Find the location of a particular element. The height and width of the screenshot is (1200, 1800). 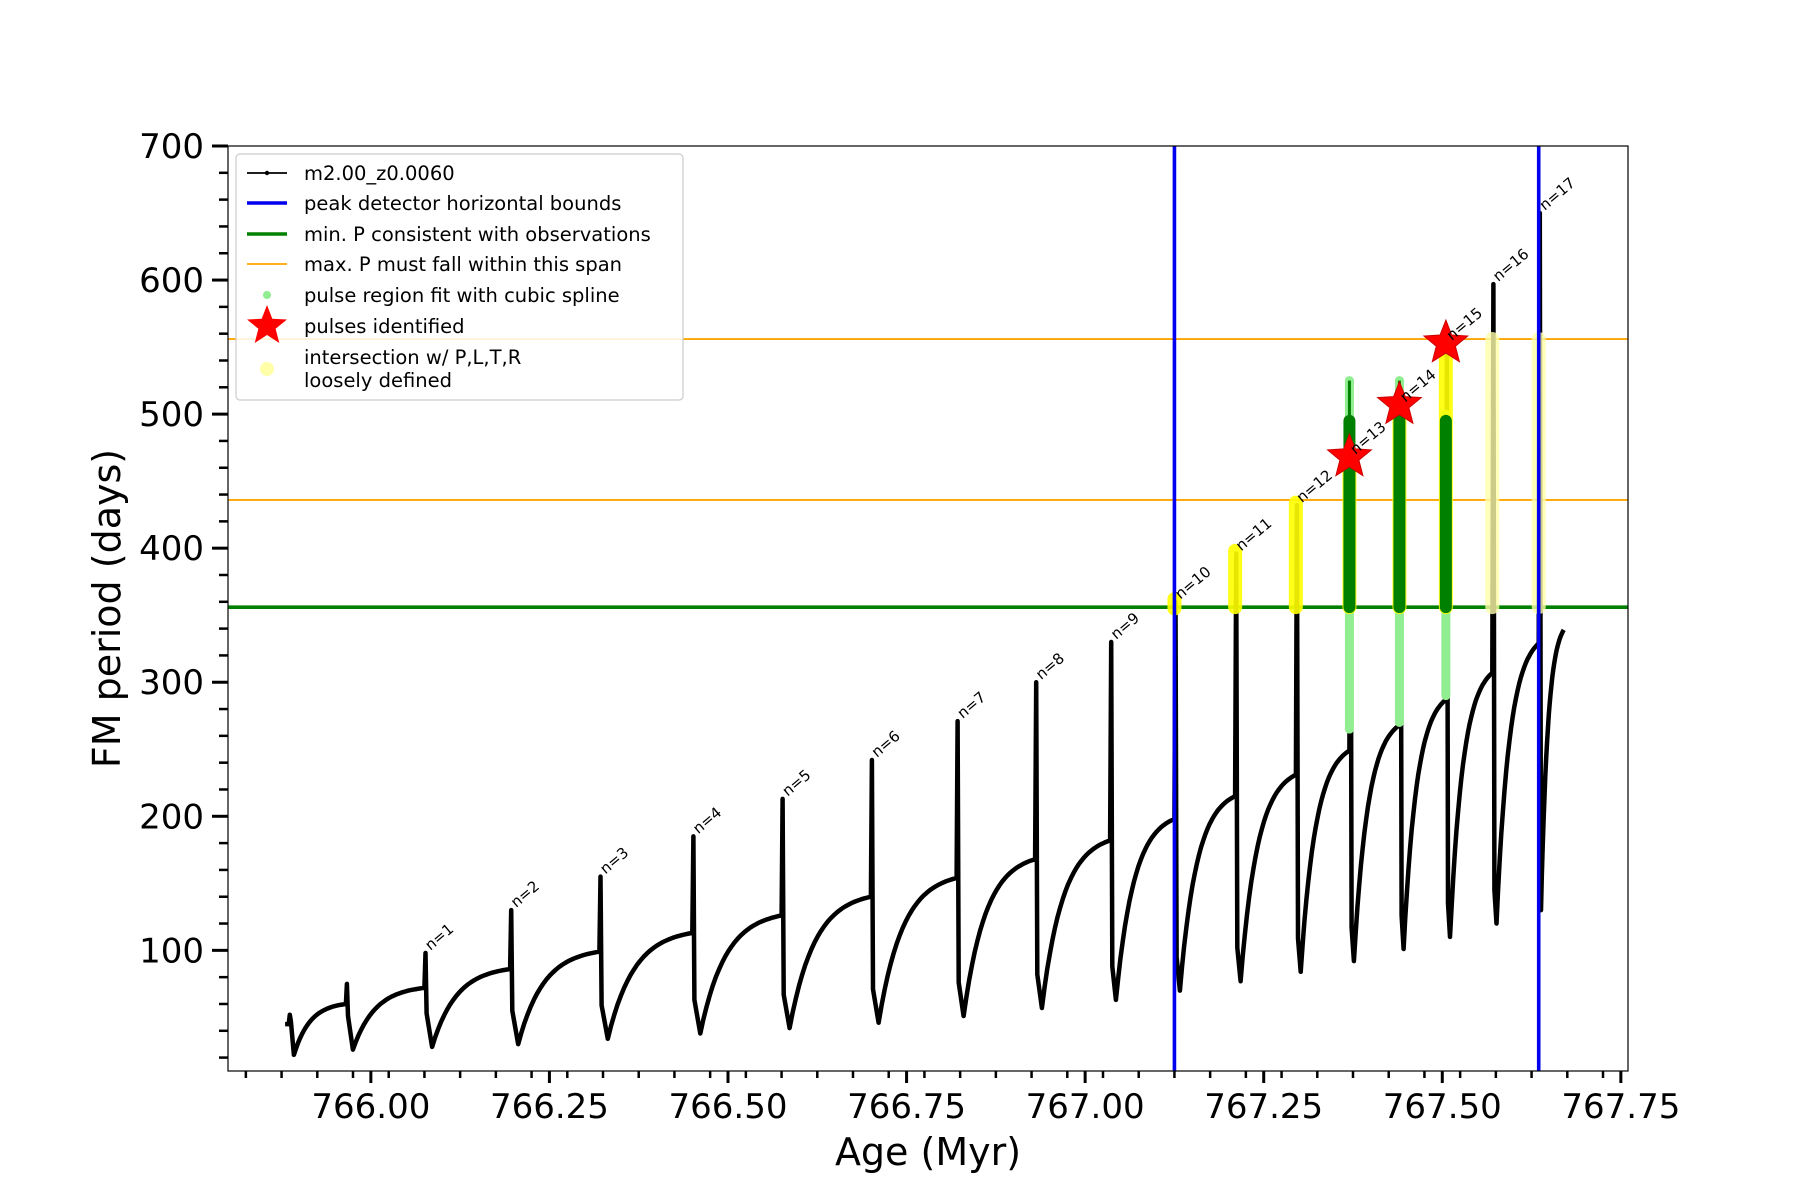

y-tick-label-1: 200 is located at coordinates (171, 817).